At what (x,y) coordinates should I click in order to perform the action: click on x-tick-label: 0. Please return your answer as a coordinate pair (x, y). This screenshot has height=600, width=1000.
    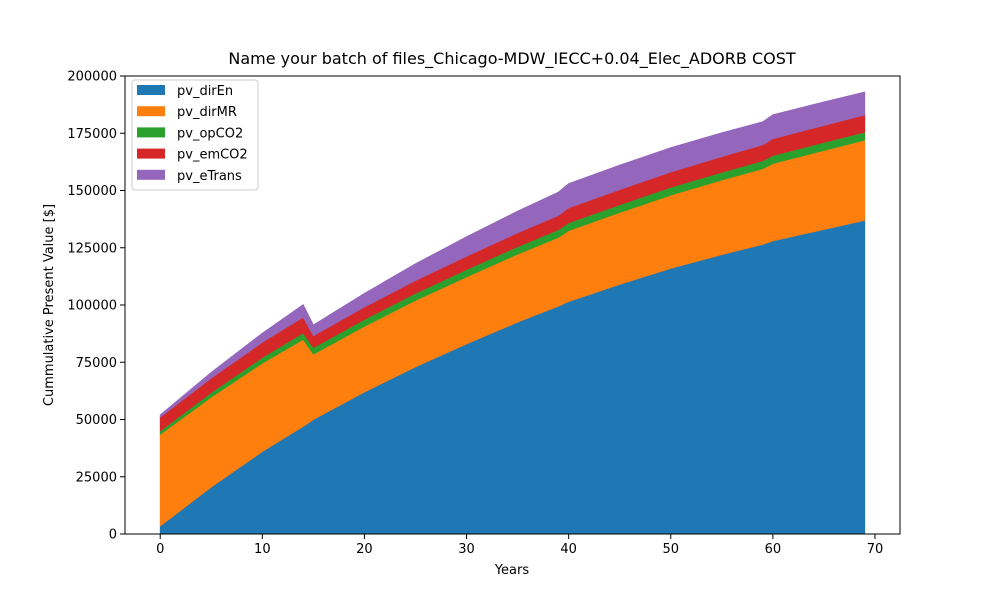
    Looking at the image, I should click on (160, 549).